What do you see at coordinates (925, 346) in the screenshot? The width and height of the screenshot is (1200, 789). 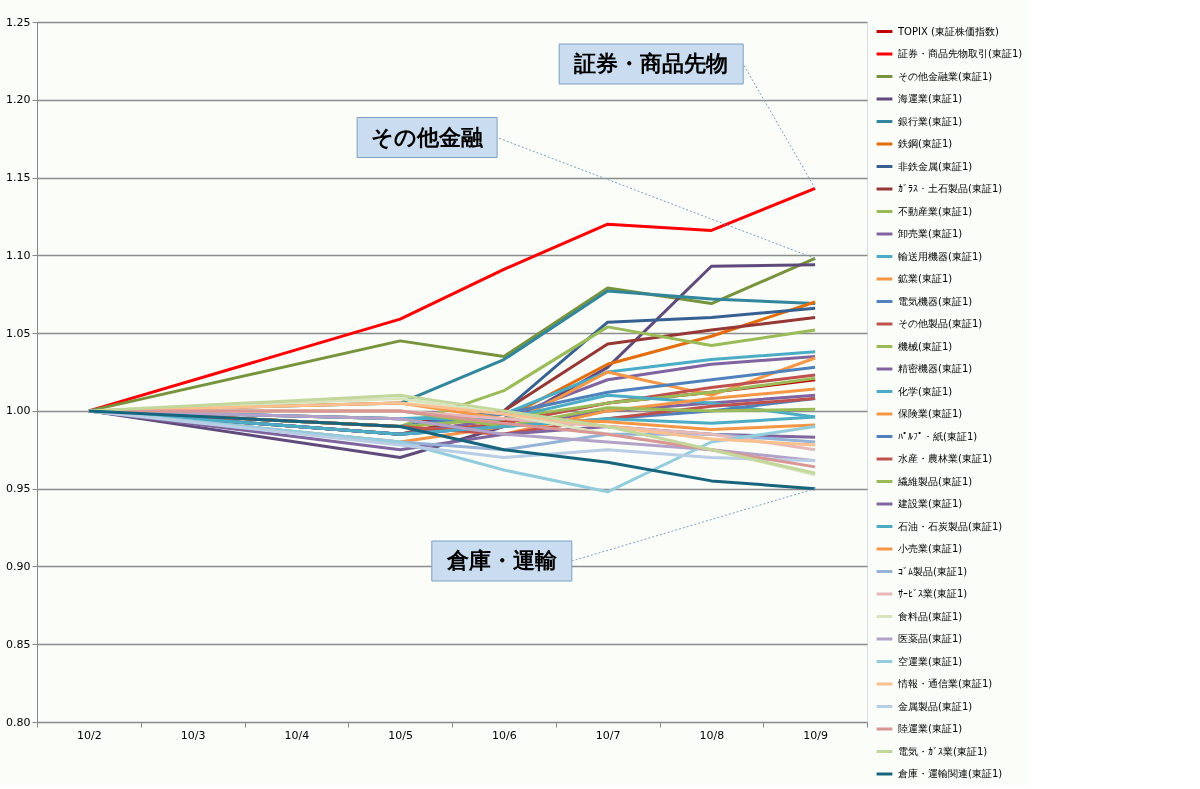 I see `legend-label: 機械(東証1)` at bounding box center [925, 346].